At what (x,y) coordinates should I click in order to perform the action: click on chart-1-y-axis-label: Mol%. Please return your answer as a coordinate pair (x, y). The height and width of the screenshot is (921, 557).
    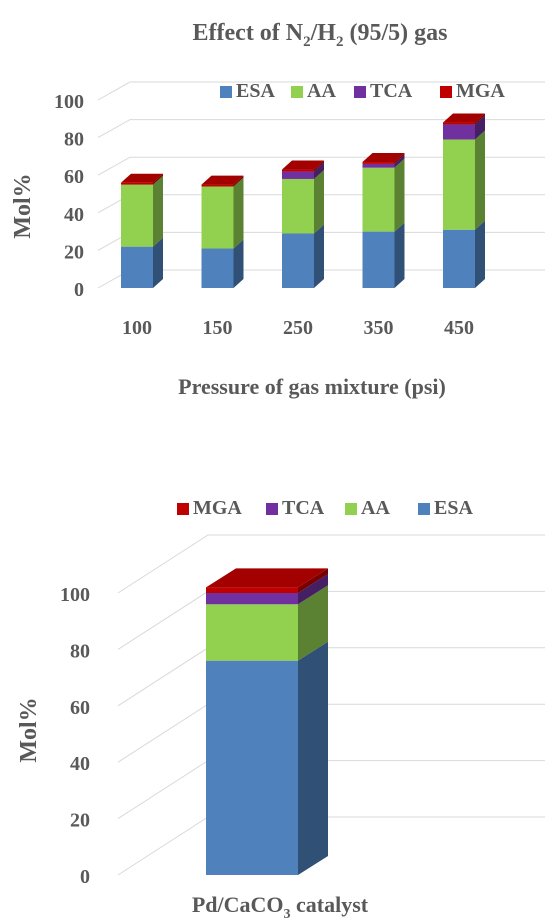
    Looking at the image, I should click on (23, 205).